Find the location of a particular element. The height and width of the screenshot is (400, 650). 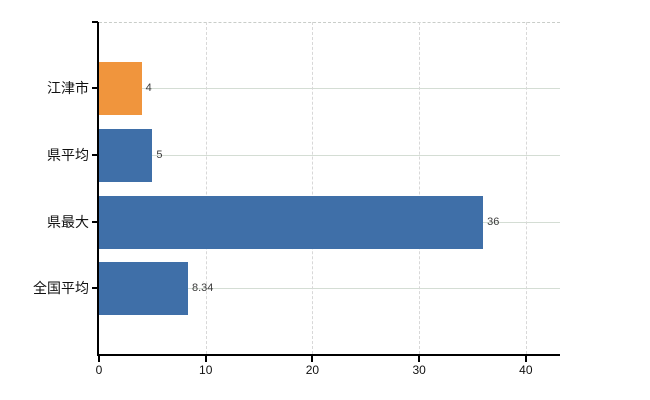

category-label: 県平均 is located at coordinates (68, 155).